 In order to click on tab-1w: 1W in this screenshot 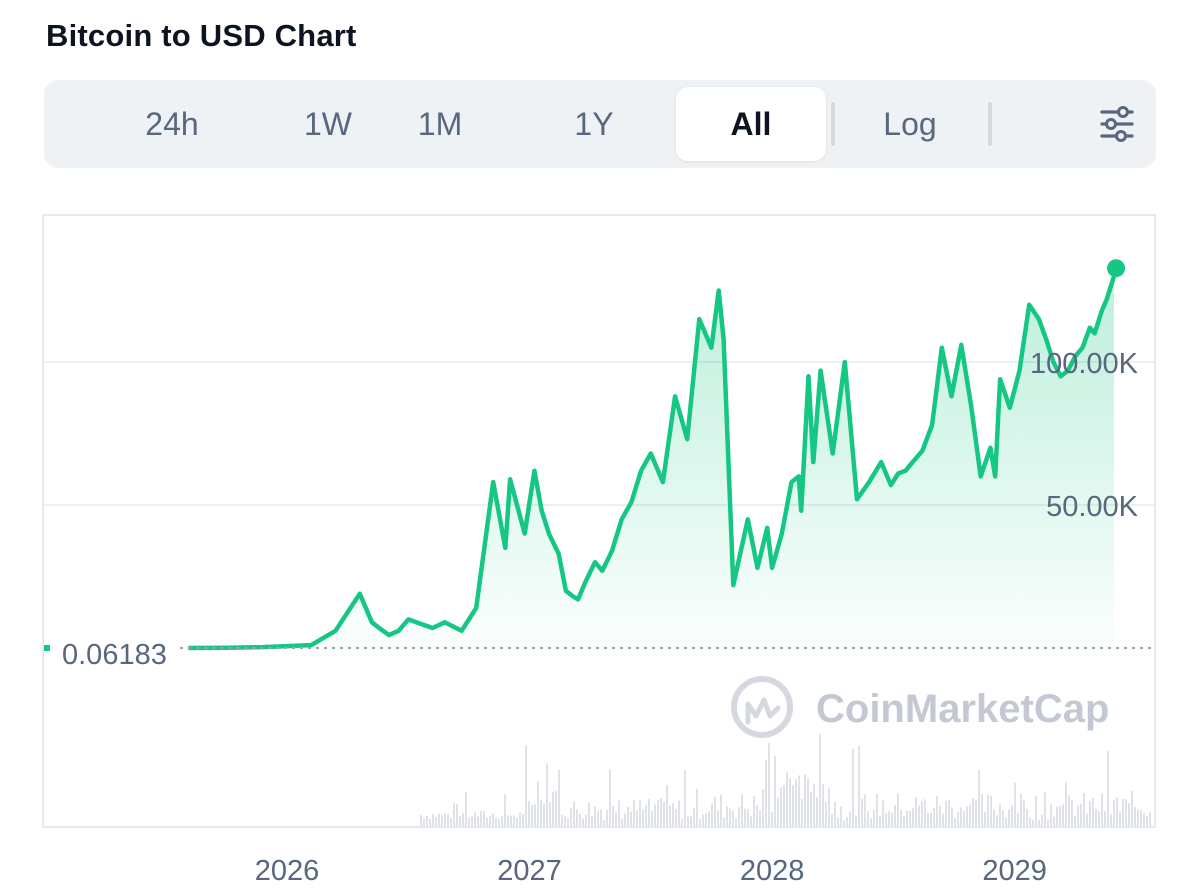, I will do `click(328, 124)`.